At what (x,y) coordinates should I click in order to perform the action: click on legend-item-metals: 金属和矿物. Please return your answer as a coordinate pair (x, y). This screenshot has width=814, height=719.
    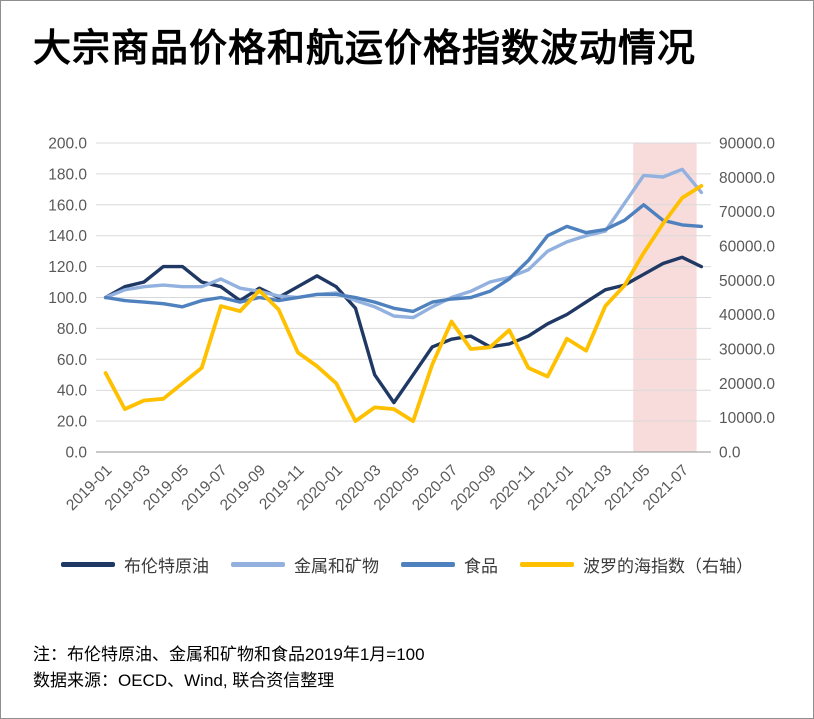
    Looking at the image, I should click on (305, 564).